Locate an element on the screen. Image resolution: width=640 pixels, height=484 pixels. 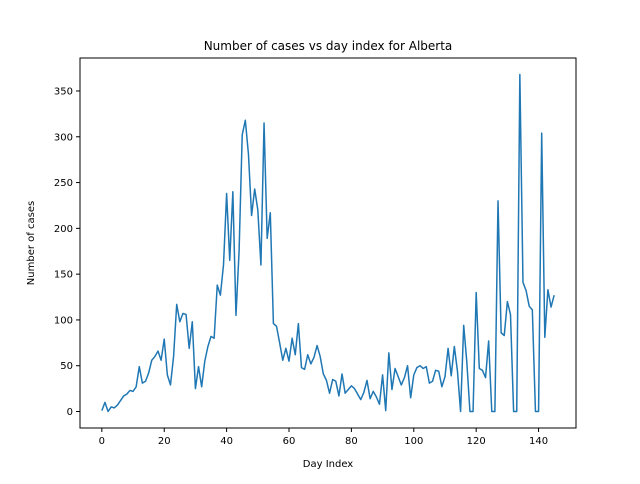
y-tick-label: 100 is located at coordinates (63, 320).